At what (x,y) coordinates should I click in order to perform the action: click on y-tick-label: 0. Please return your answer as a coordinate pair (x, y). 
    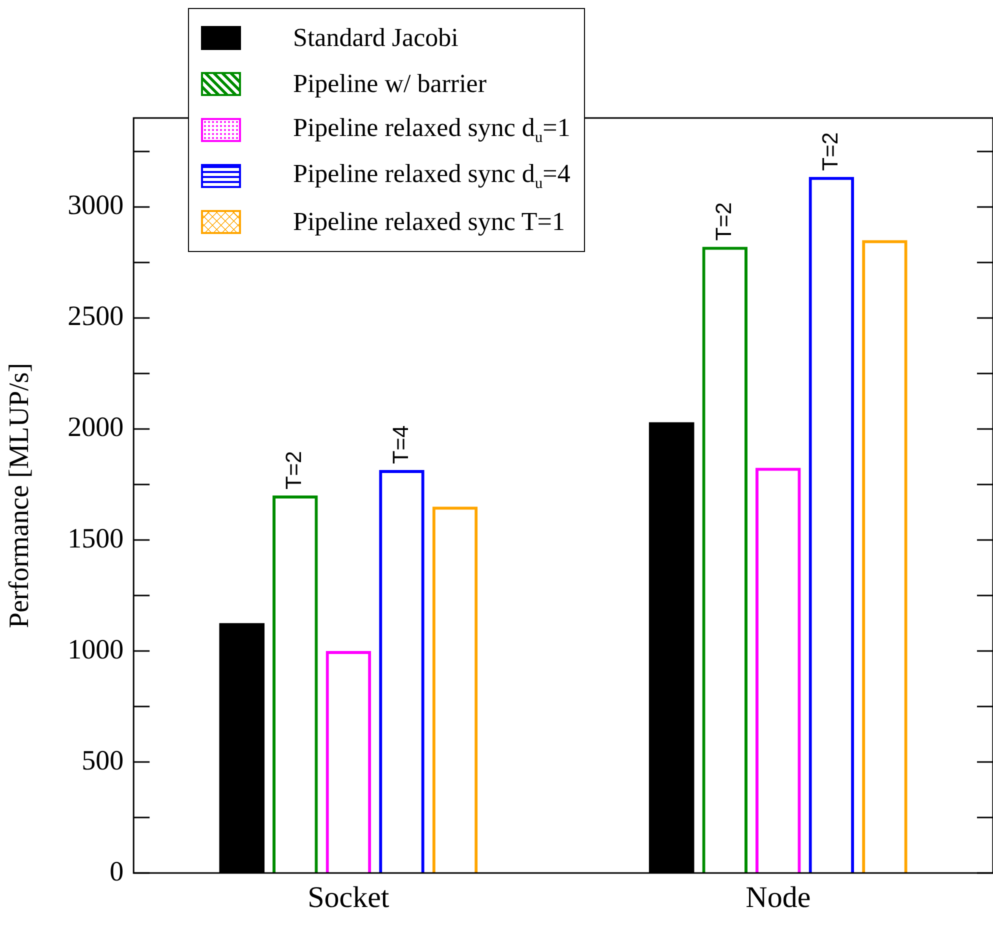
    Looking at the image, I should click on (117, 872).